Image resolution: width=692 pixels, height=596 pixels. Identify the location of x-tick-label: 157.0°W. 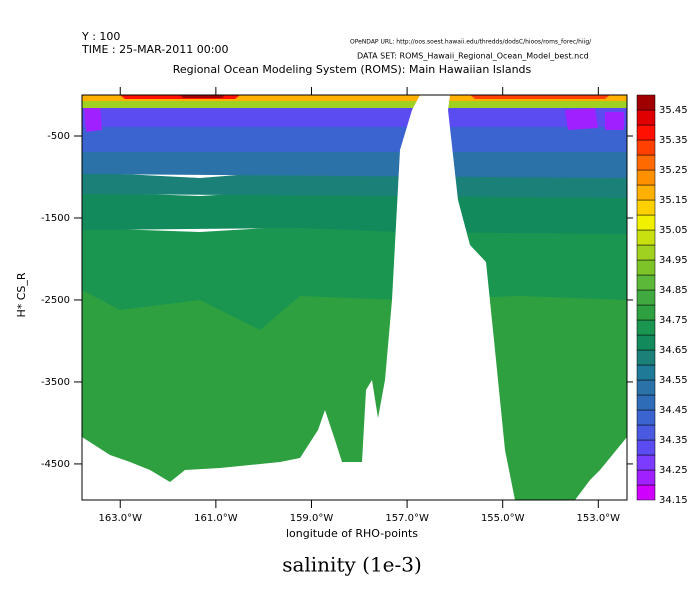
(407, 518).